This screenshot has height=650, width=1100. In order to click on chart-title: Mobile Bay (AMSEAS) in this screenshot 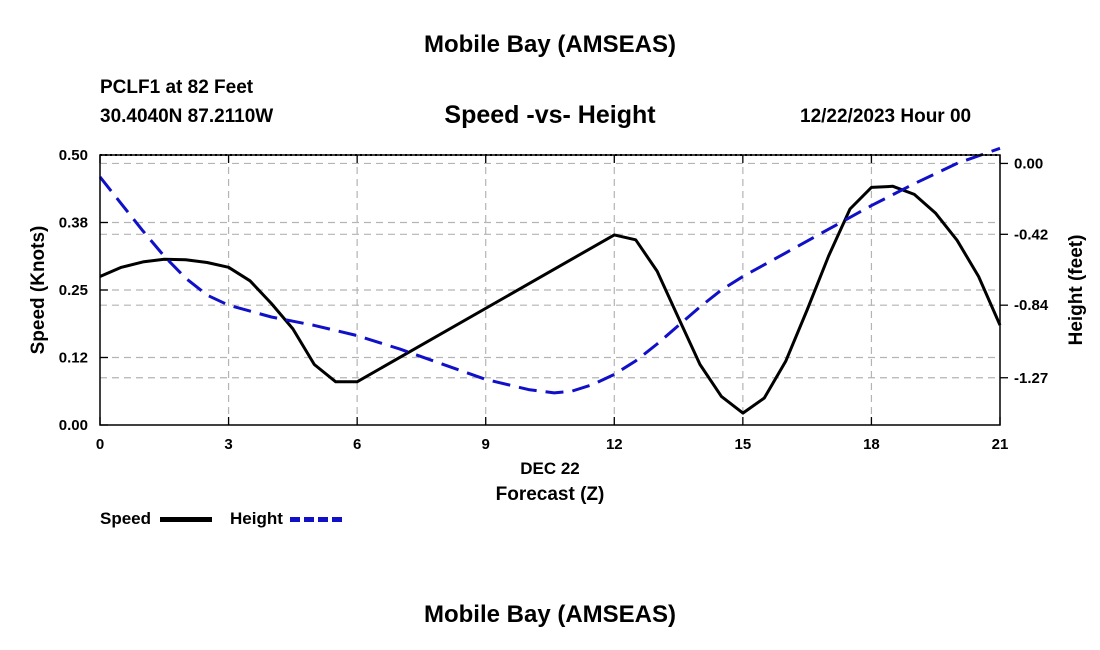, I will do `click(550, 44)`.